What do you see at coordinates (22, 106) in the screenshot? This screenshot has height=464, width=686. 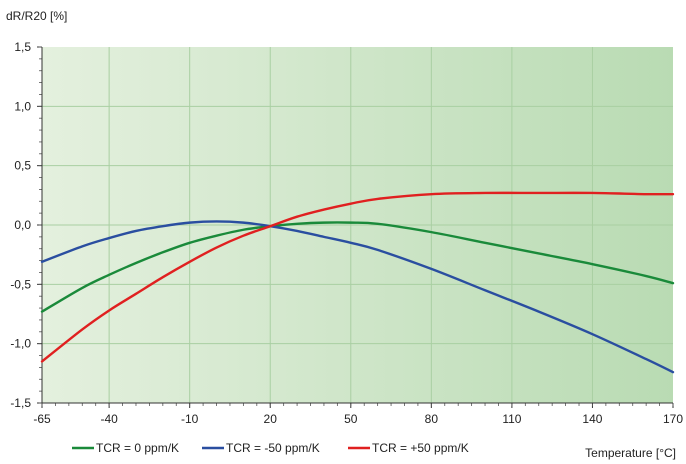 I see `y-tick-label: 1,0` at bounding box center [22, 106].